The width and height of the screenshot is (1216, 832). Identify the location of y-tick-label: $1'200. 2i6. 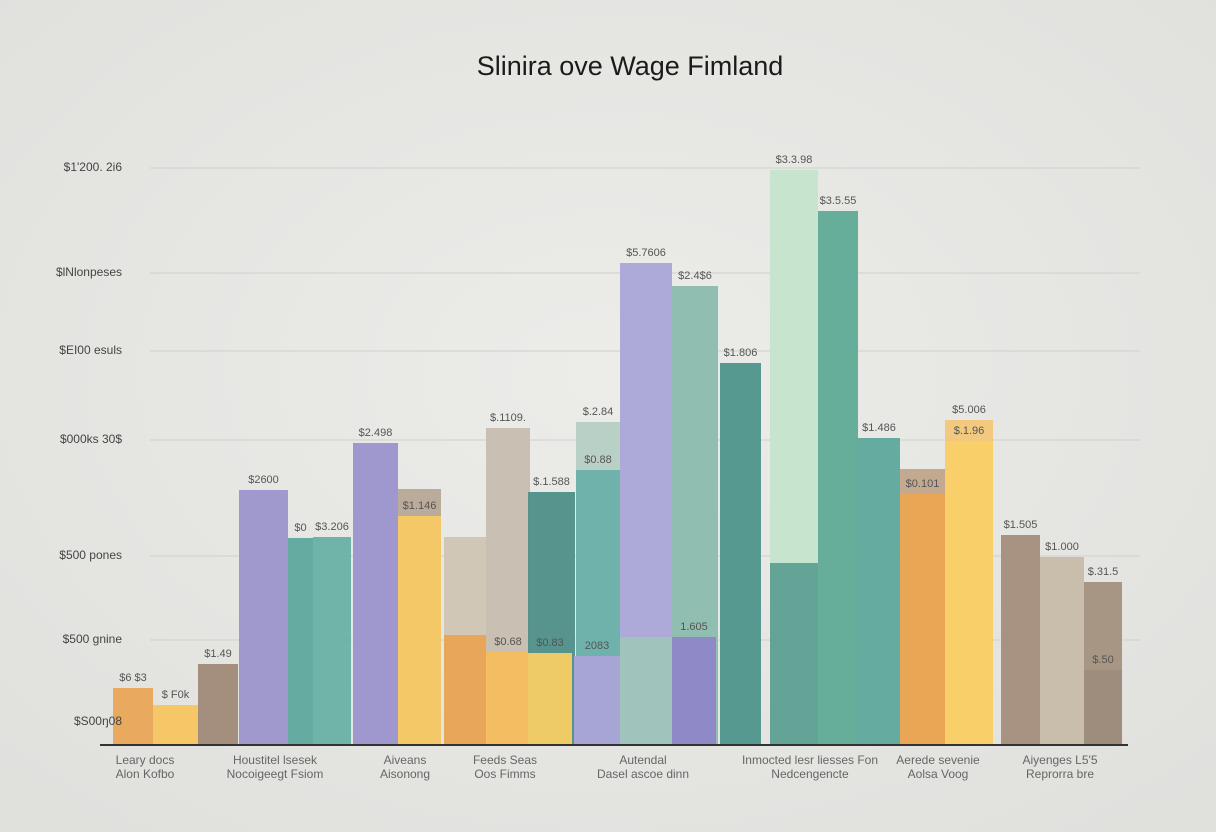
(93, 167).